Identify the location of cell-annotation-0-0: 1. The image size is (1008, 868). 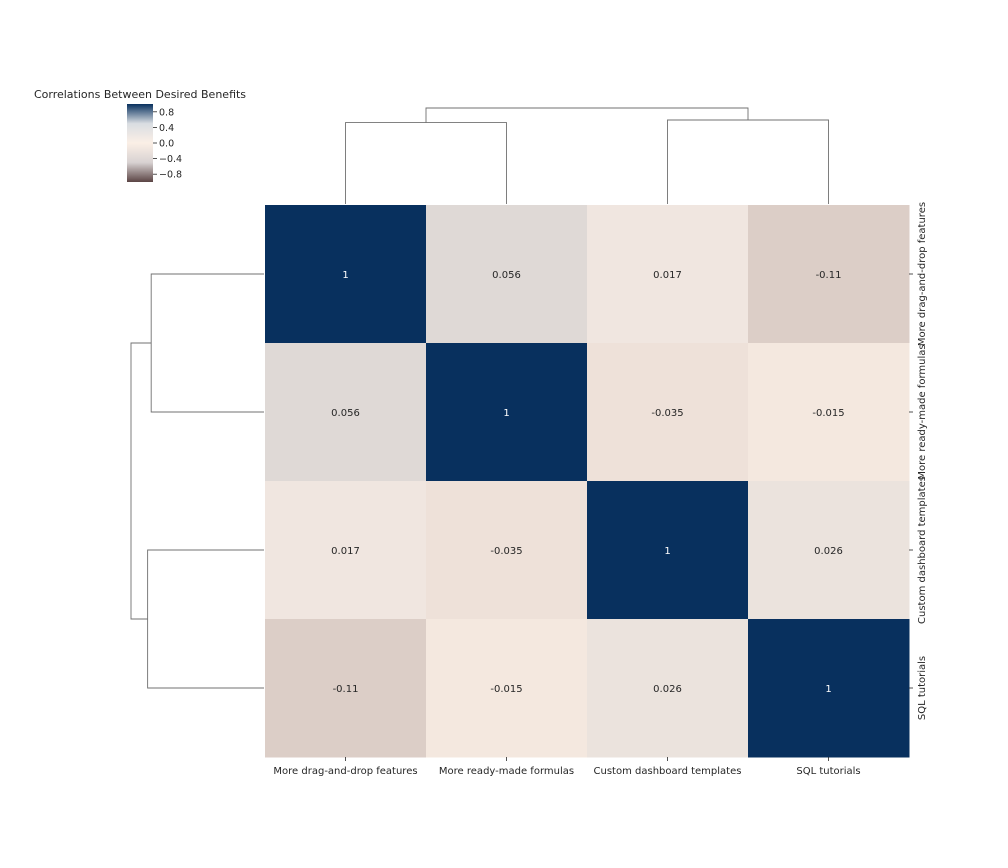
(345, 275).